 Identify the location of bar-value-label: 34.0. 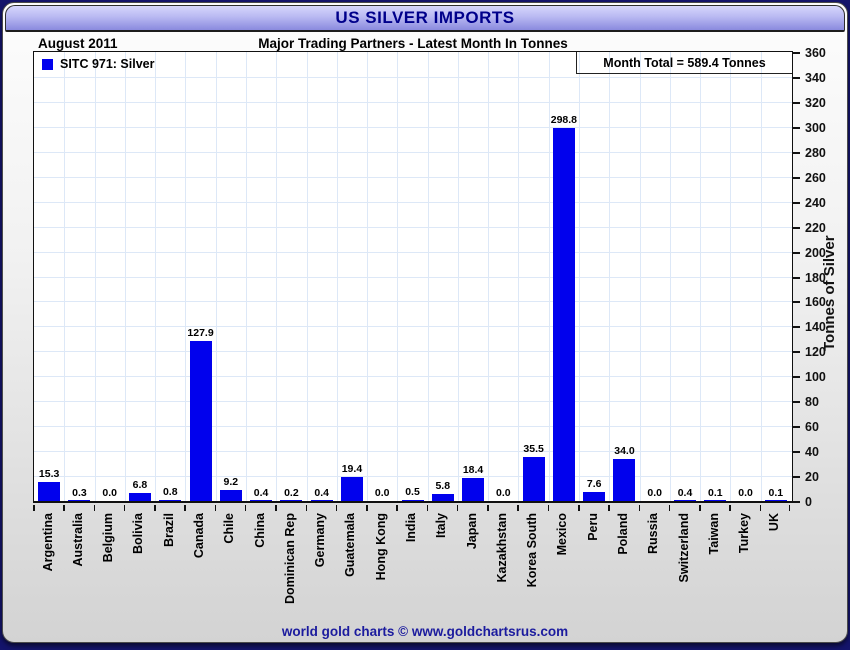
(624, 450).